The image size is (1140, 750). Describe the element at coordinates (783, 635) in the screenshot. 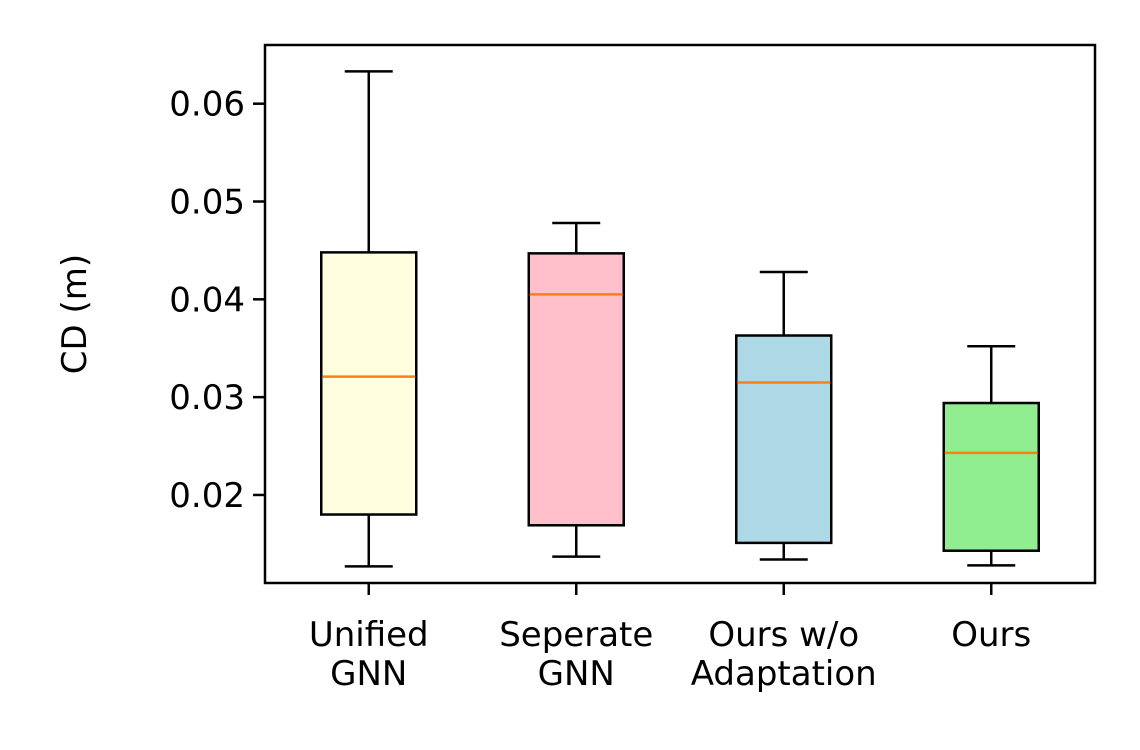

I see `x-tick-label-line: Ours w/o` at that location.